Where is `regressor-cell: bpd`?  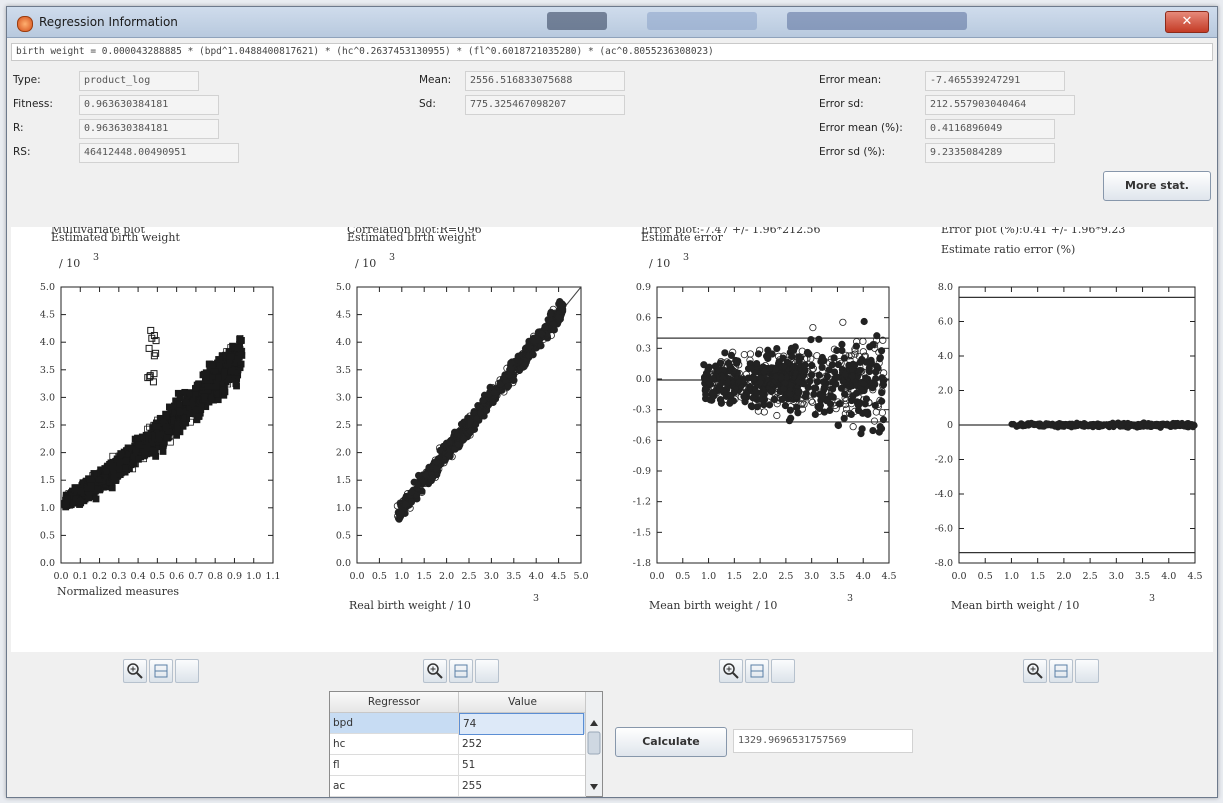
regressor-cell: bpd is located at coordinates (394, 723).